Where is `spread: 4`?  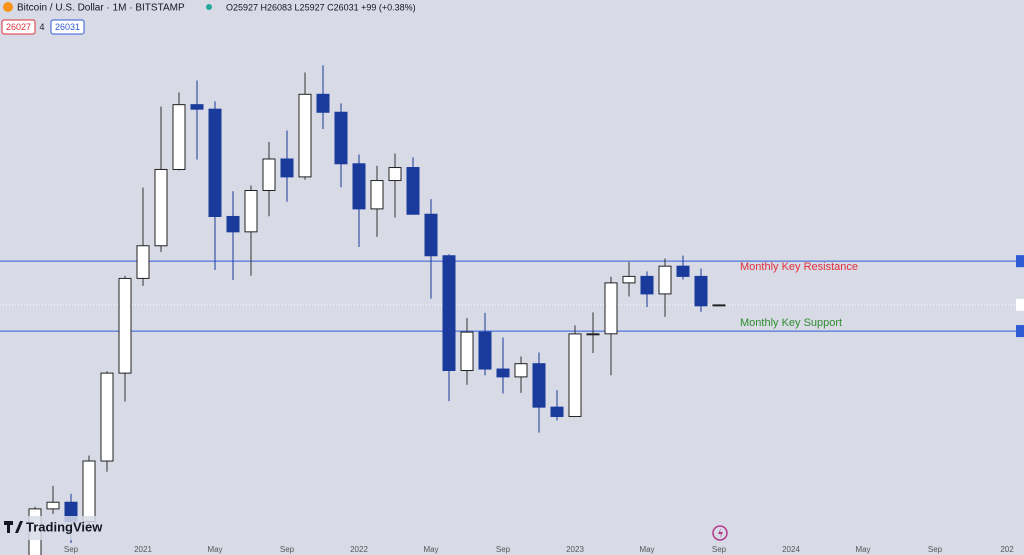 spread: 4 is located at coordinates (41, 27).